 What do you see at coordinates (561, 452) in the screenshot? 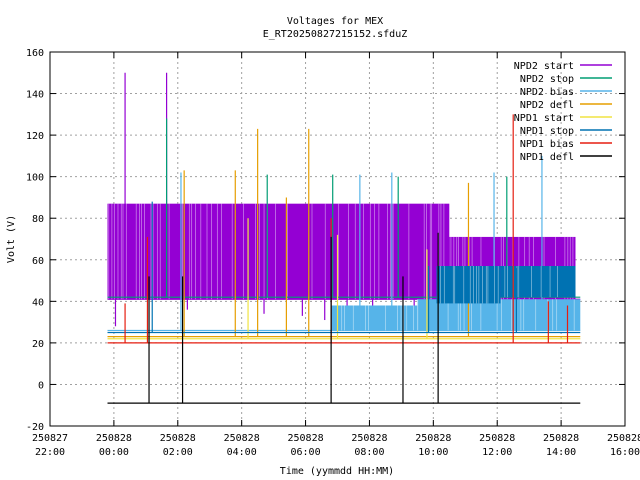
I see `x-tick-label-time: 14:00` at bounding box center [561, 452].